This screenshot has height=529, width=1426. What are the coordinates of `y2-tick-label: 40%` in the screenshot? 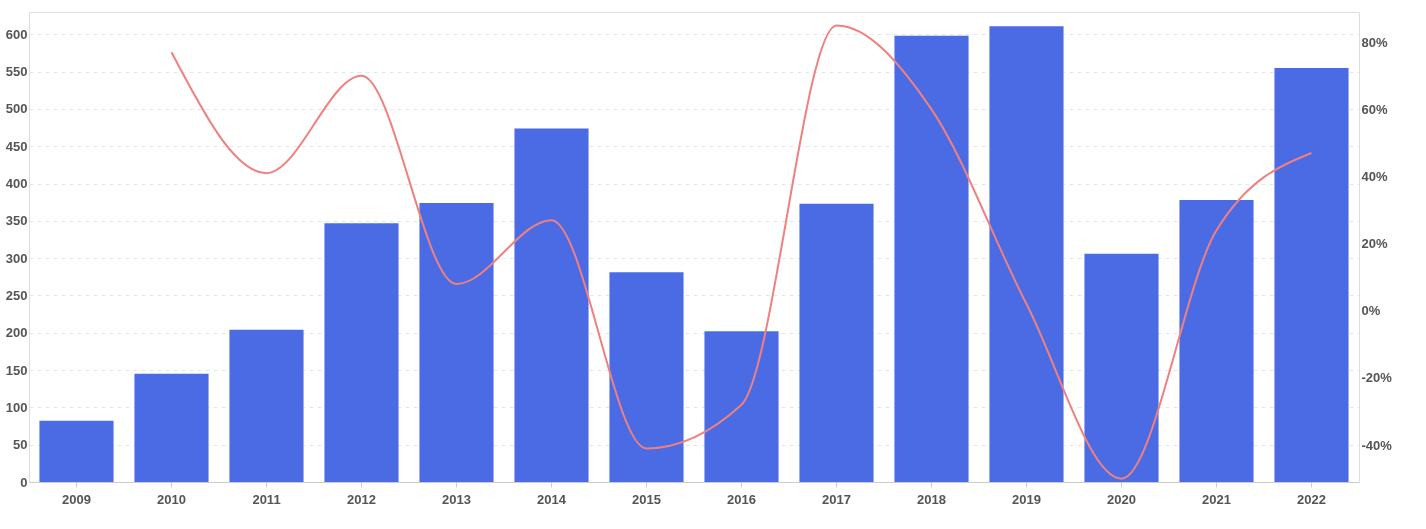 It's located at (1374, 176).